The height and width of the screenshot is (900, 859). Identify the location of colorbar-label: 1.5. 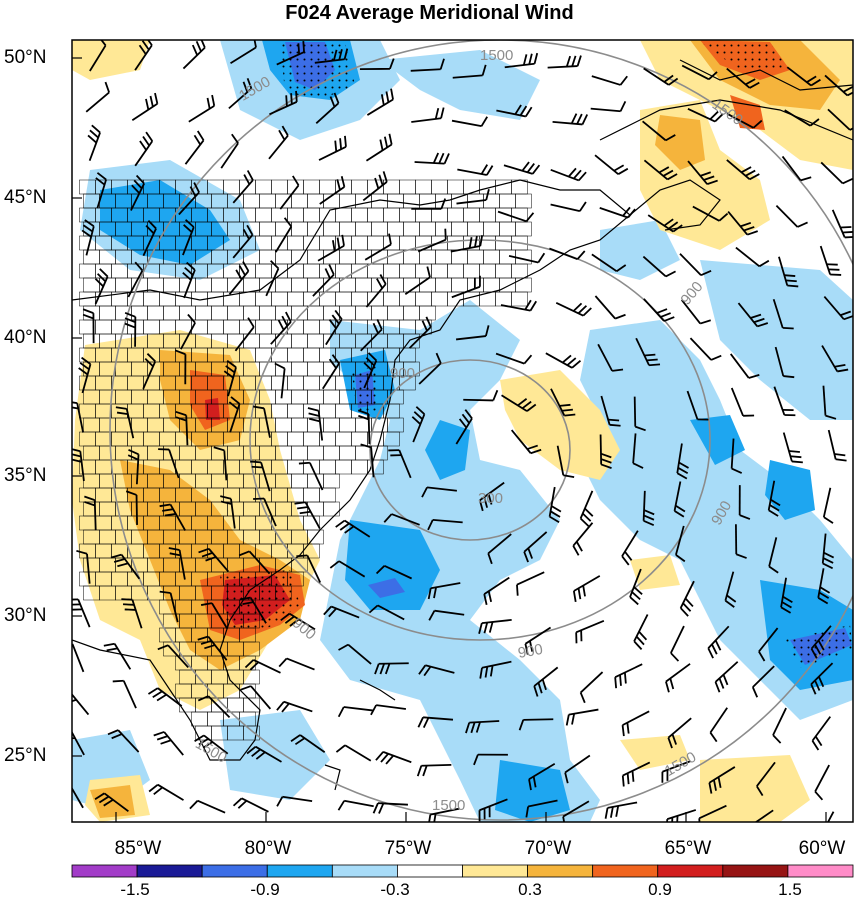
(790, 889).